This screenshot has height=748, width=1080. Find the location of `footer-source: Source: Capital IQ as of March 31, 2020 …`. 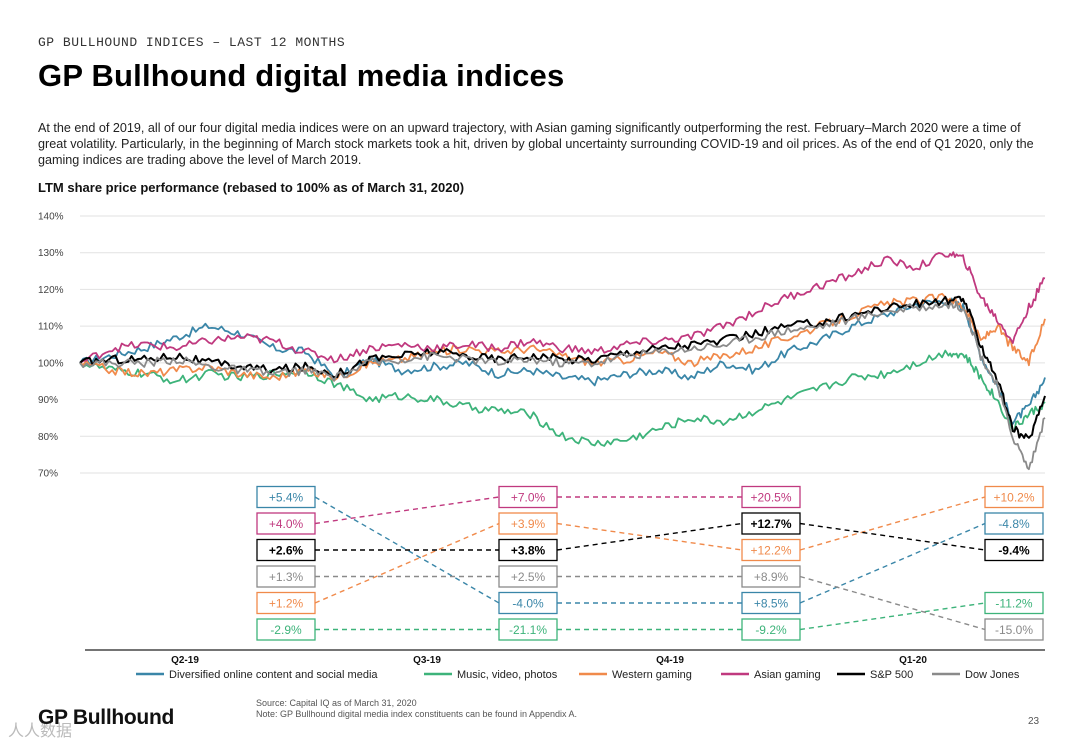

footer-source: Source: Capital IQ as of March 31, 2020 … is located at coordinates (416, 709).